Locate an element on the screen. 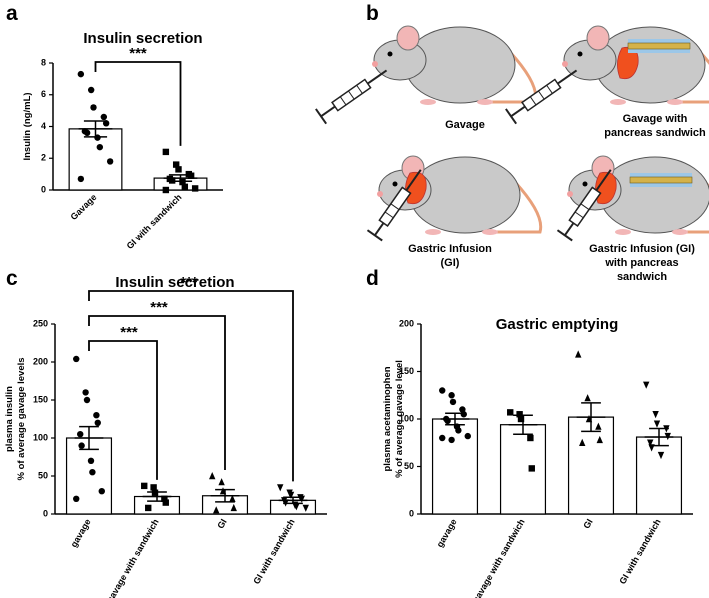 The width and height of the screenshot is (709, 598). x-tick-label: GI is located at coordinates (221, 523).